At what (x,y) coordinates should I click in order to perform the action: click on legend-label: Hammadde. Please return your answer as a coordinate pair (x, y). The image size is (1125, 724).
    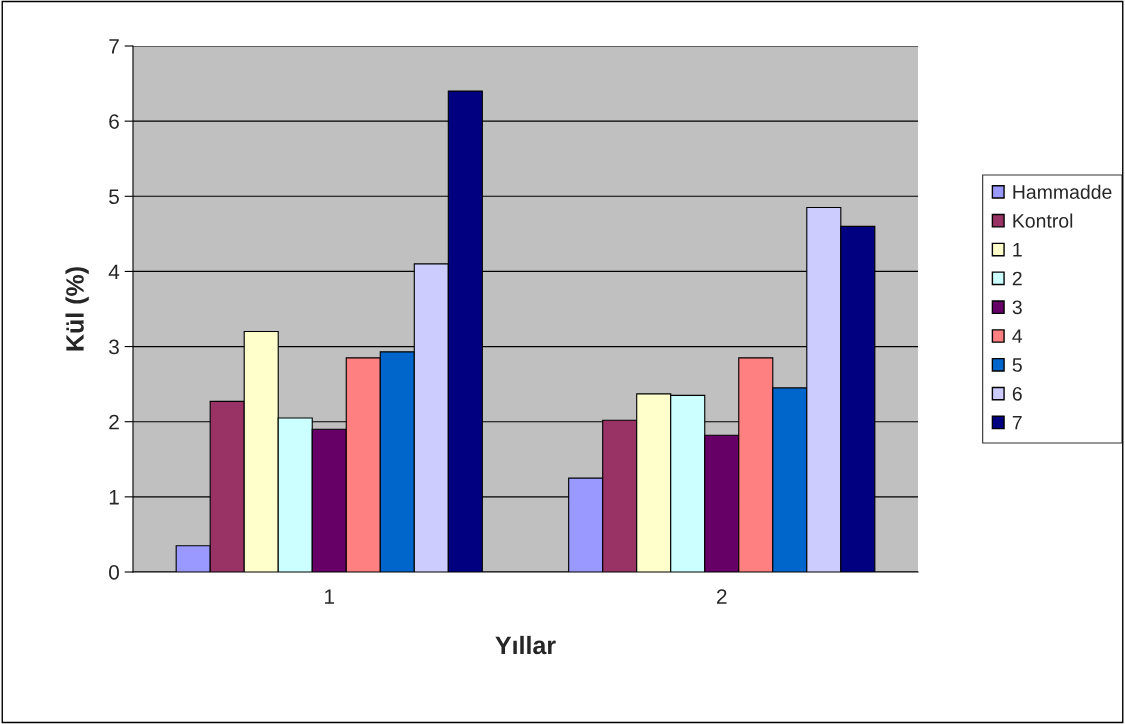
    Looking at the image, I should click on (1062, 191).